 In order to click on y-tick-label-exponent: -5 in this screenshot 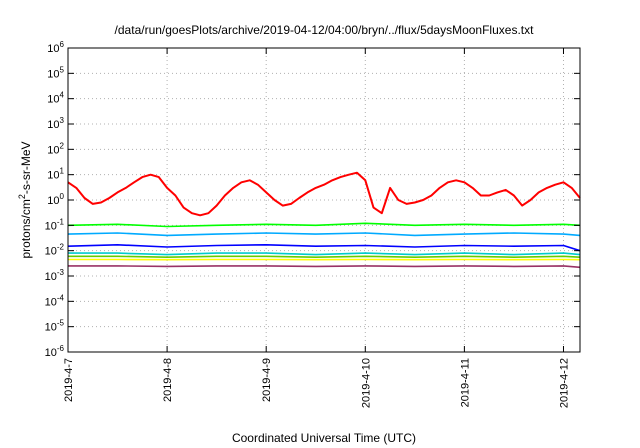, I will do `click(61, 323)`.